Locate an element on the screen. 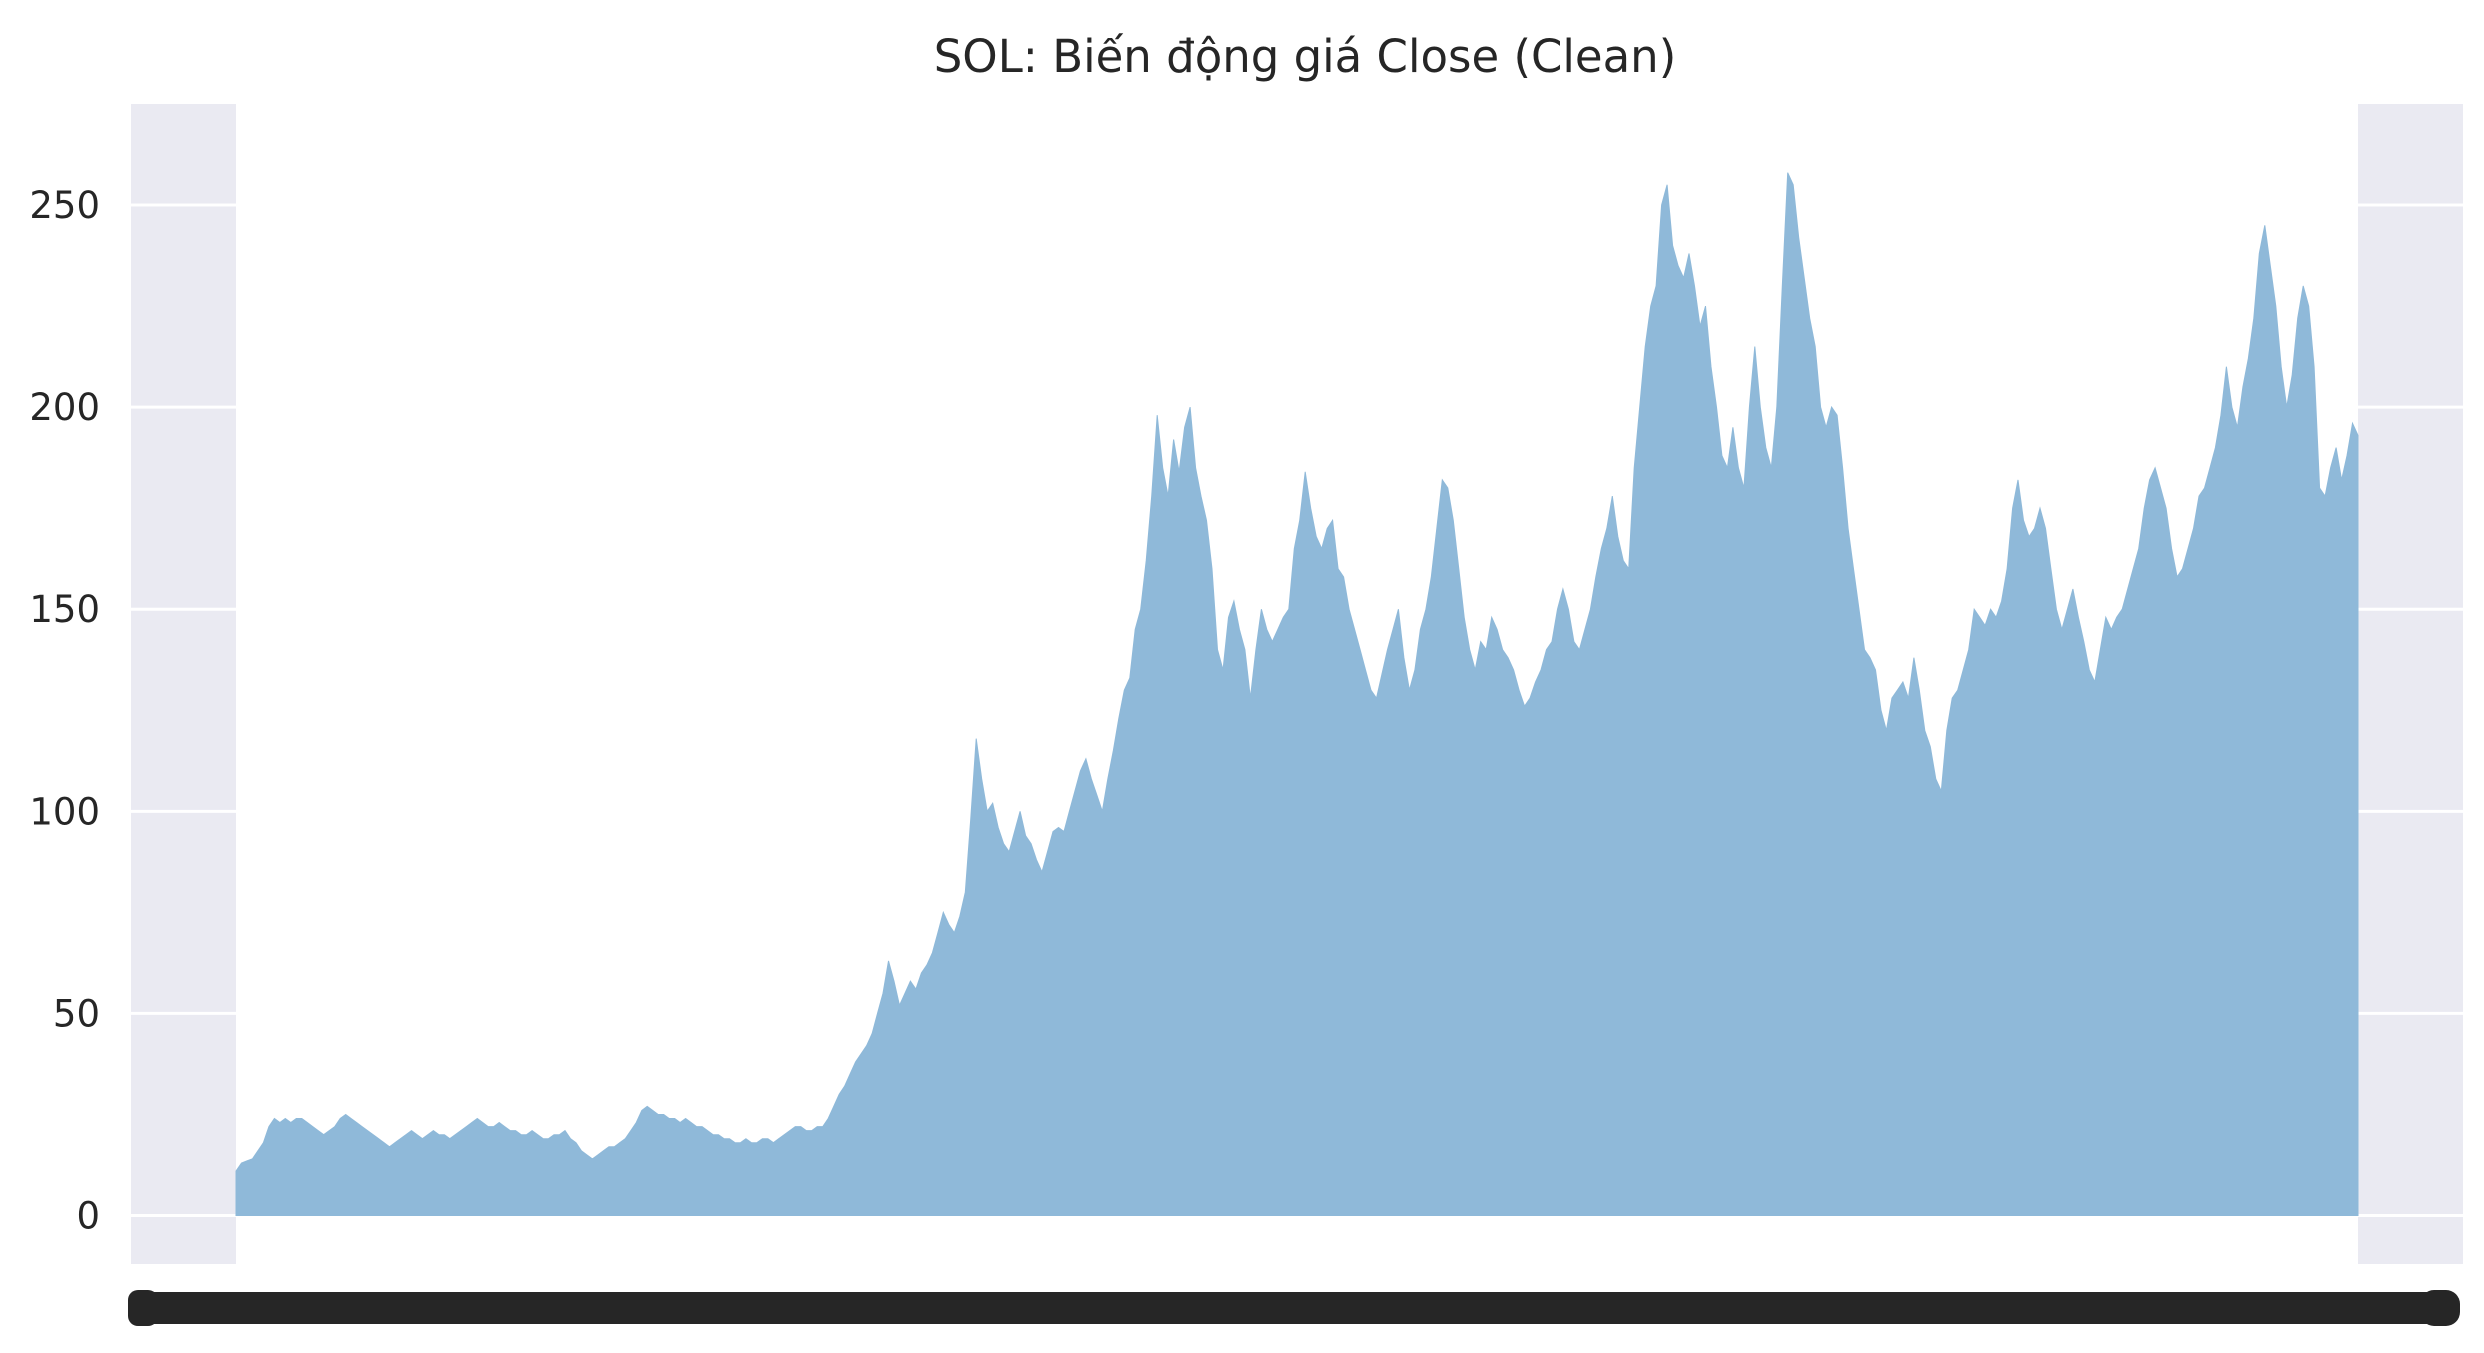 The height and width of the screenshot is (1353, 2484). x-axis-tick-labels is located at coordinates (1294, 1308).